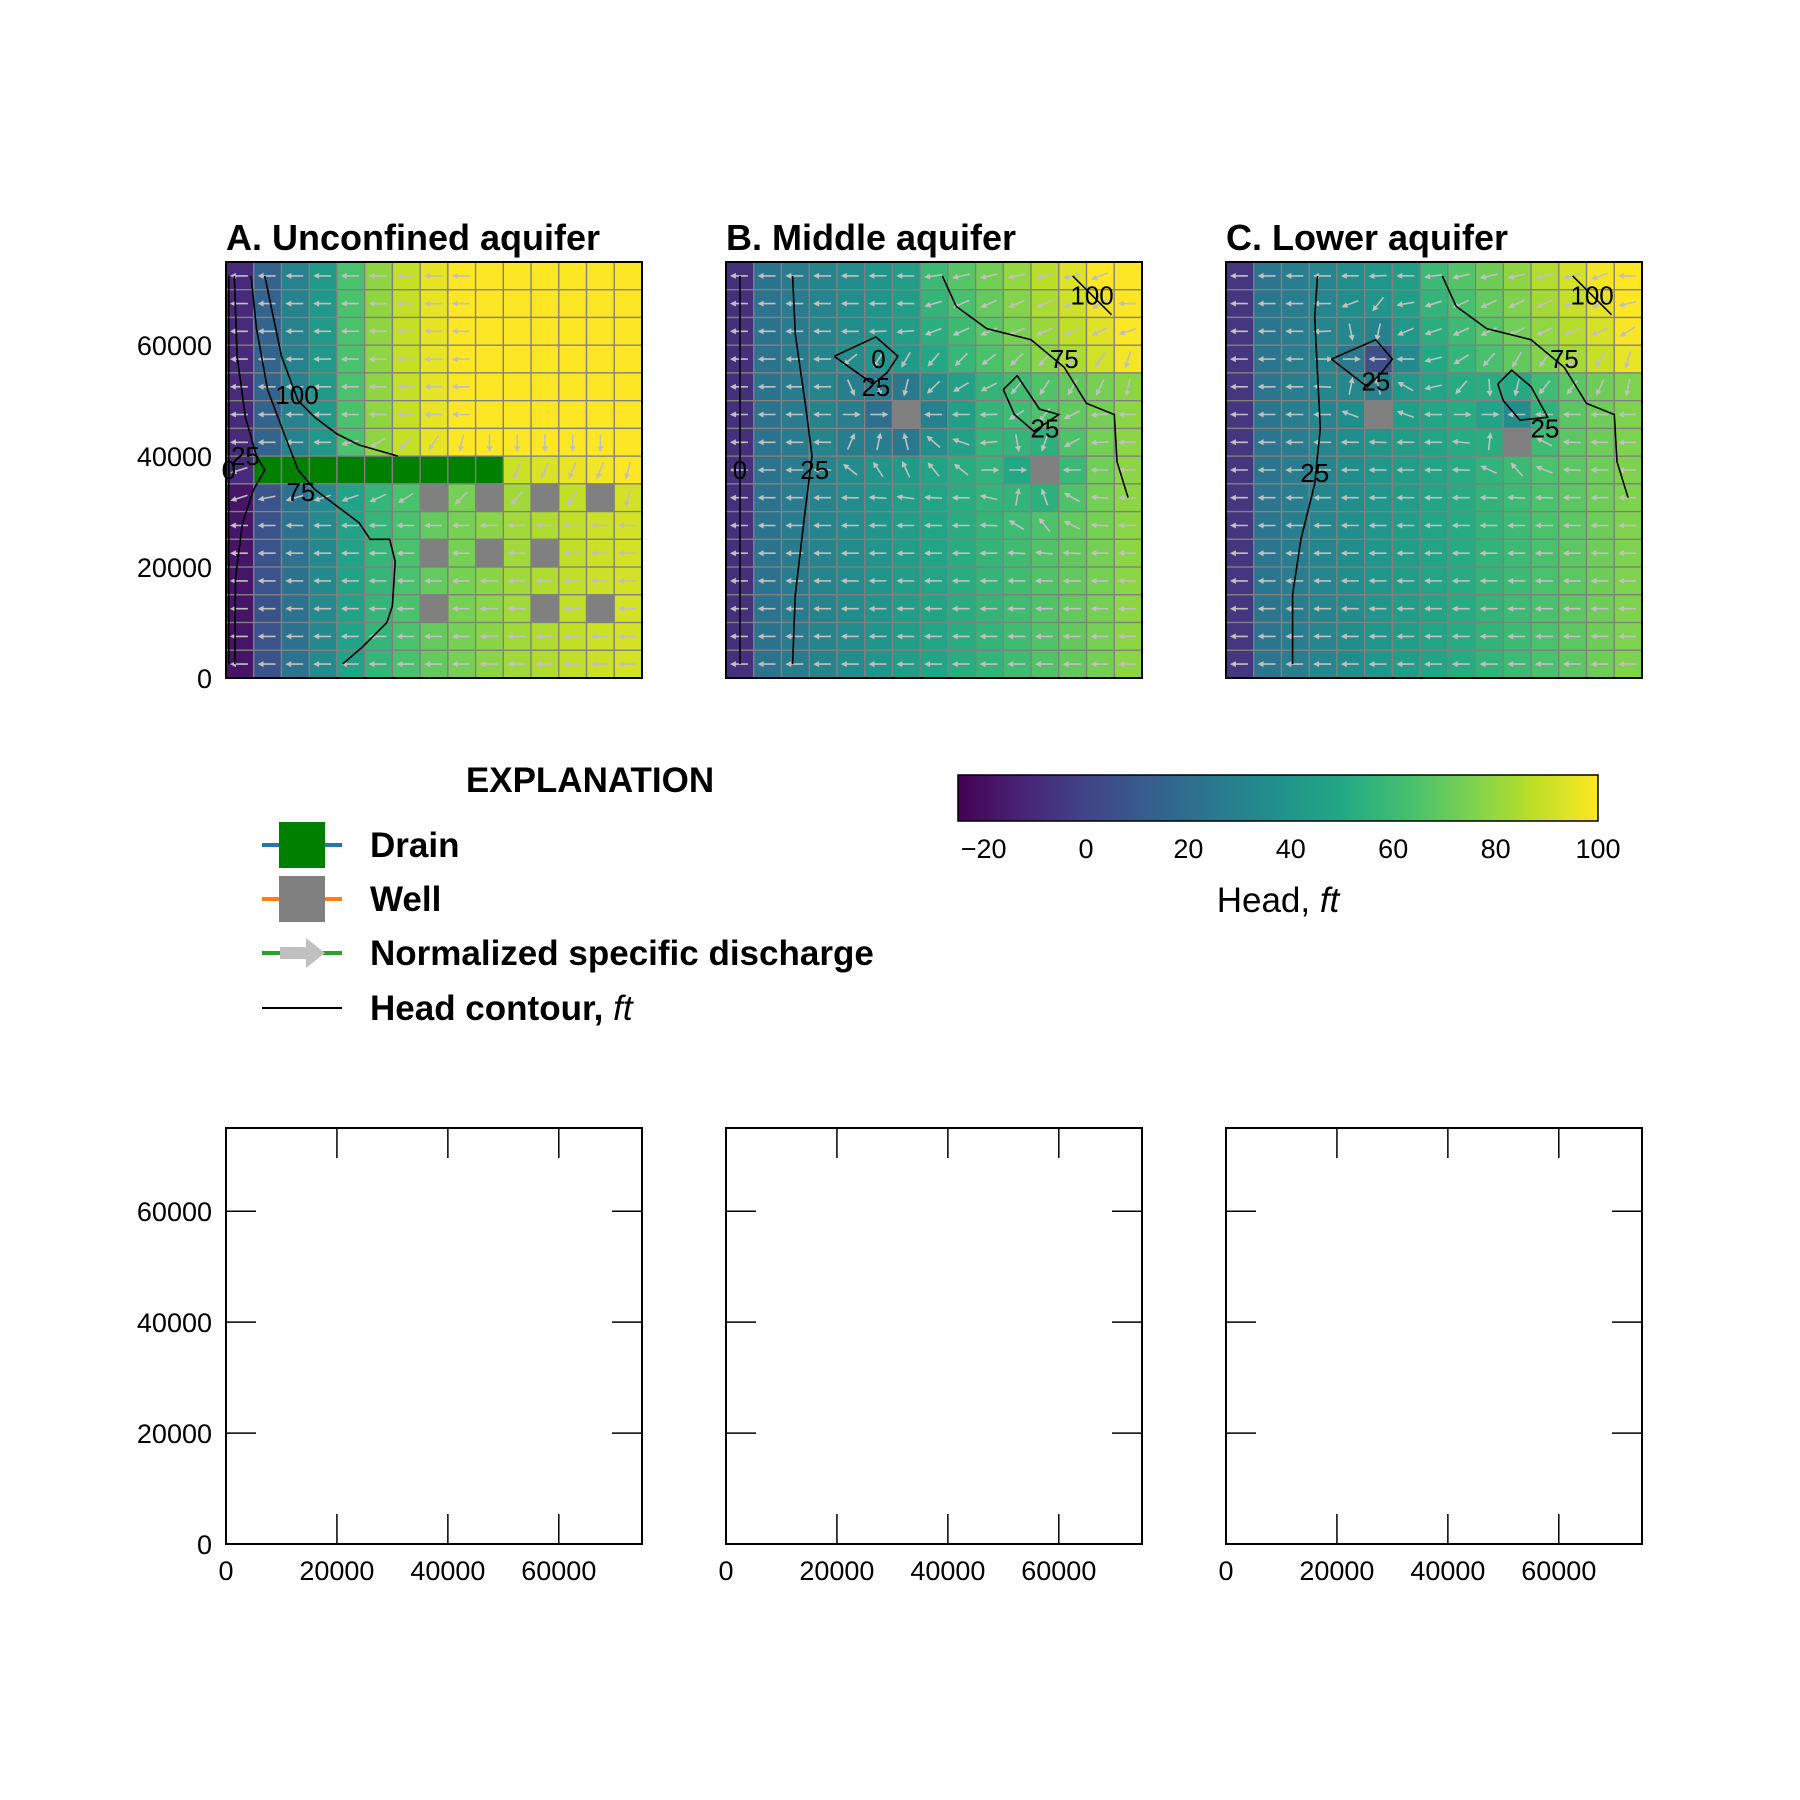 The image size is (1800, 1800). Describe the element at coordinates (1433, 470) in the screenshot. I see `discharge-arrows` at that location.